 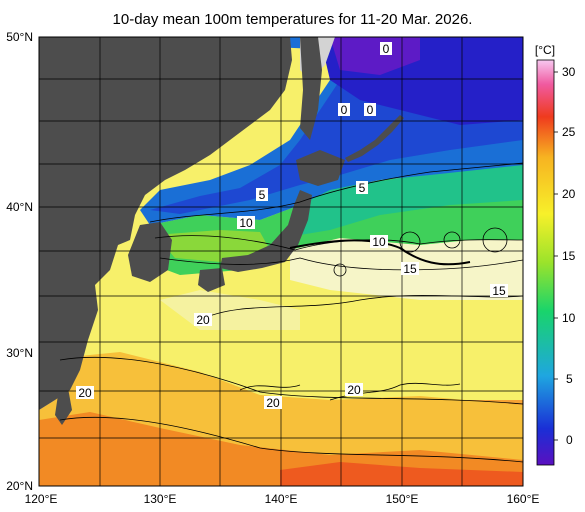 I want to click on colorbar-unit: [°C], so click(x=545, y=50).